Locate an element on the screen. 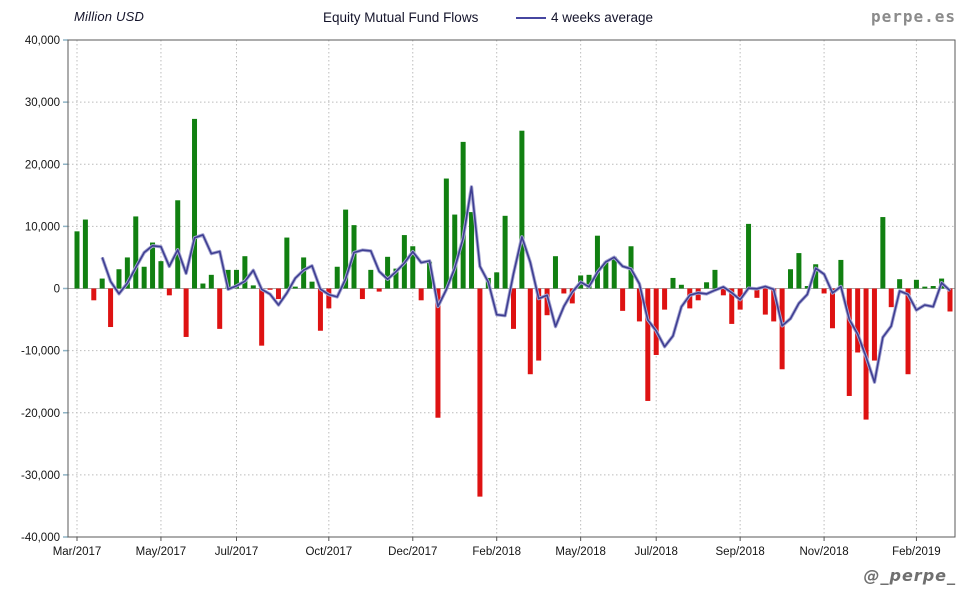 The width and height of the screenshot is (980, 600). x-tick-label: Sep/2018 is located at coordinates (740, 552).